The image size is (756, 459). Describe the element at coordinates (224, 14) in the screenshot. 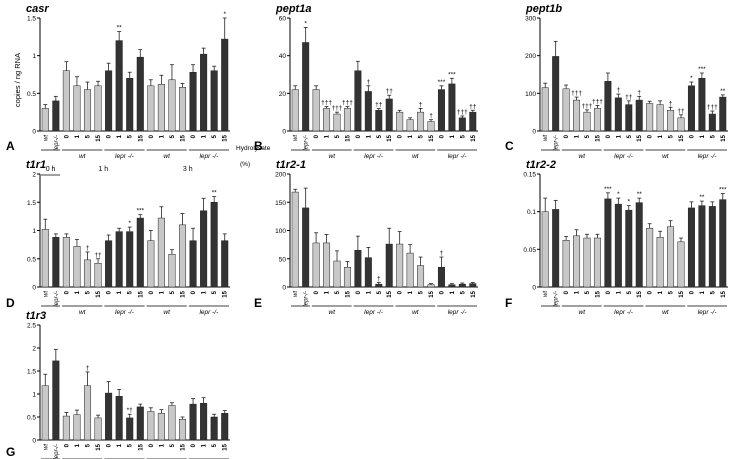

I see `significance-mark: *` at that location.